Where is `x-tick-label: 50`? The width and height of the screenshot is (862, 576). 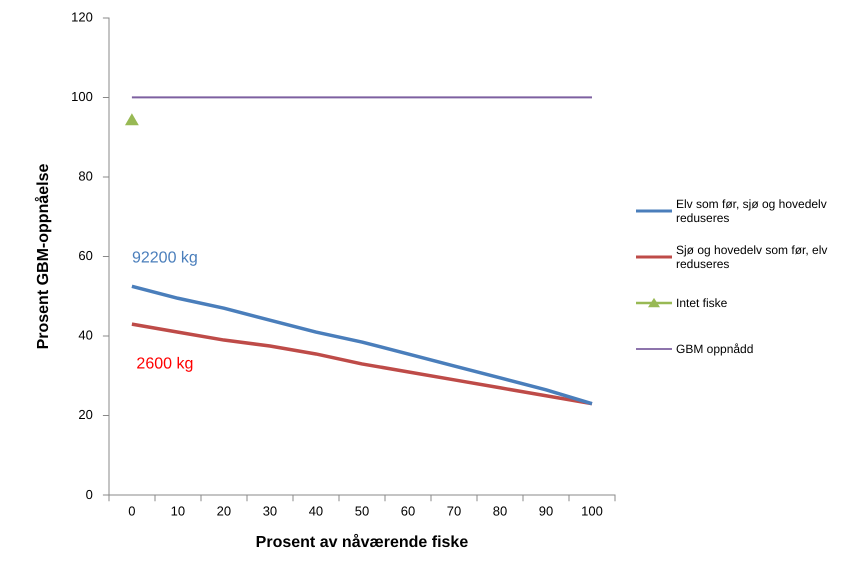 x-tick-label: 50 is located at coordinates (362, 511).